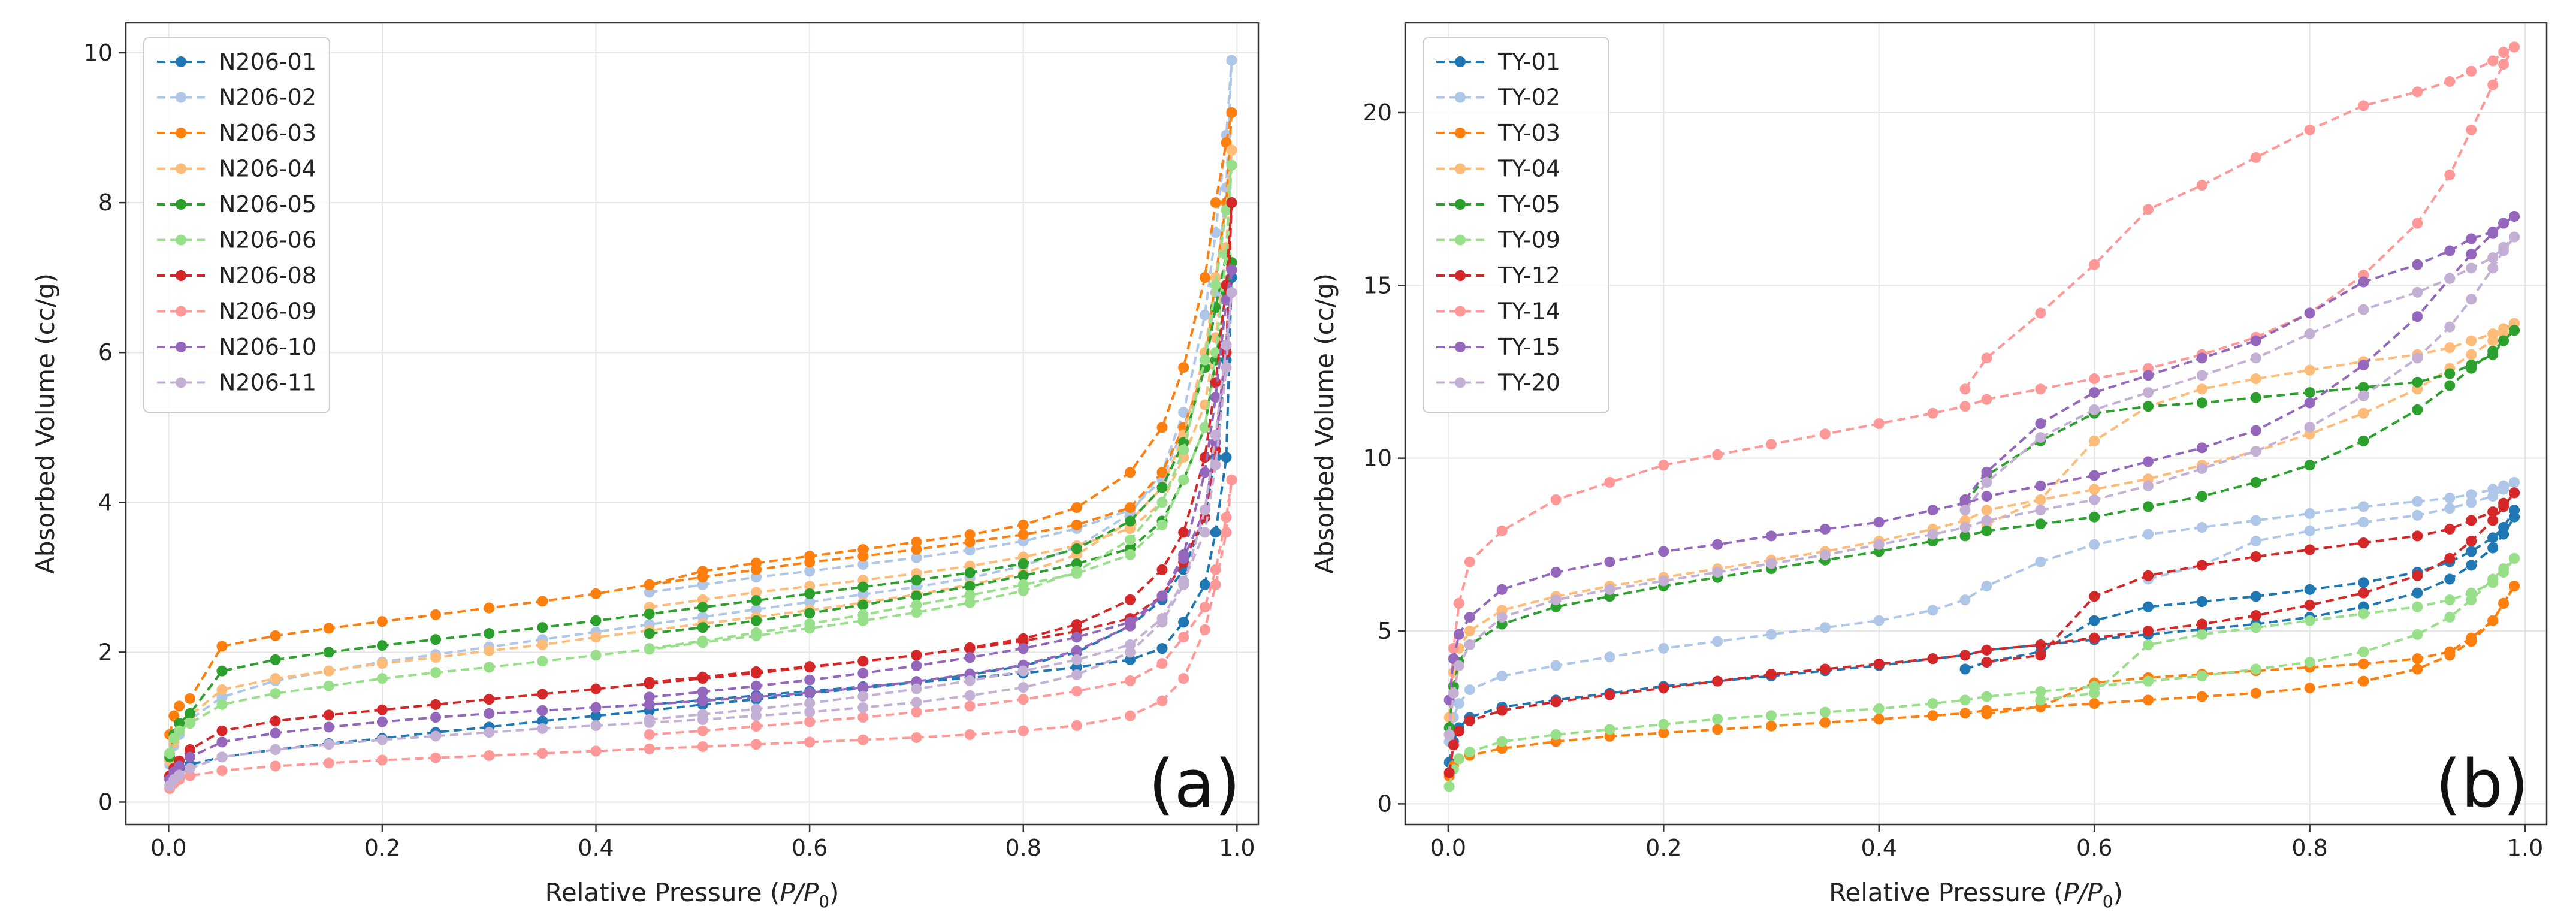 The height and width of the screenshot is (918, 2576). What do you see at coordinates (106, 502) in the screenshot?
I see `chart-1-ytick-label-2: 4` at bounding box center [106, 502].